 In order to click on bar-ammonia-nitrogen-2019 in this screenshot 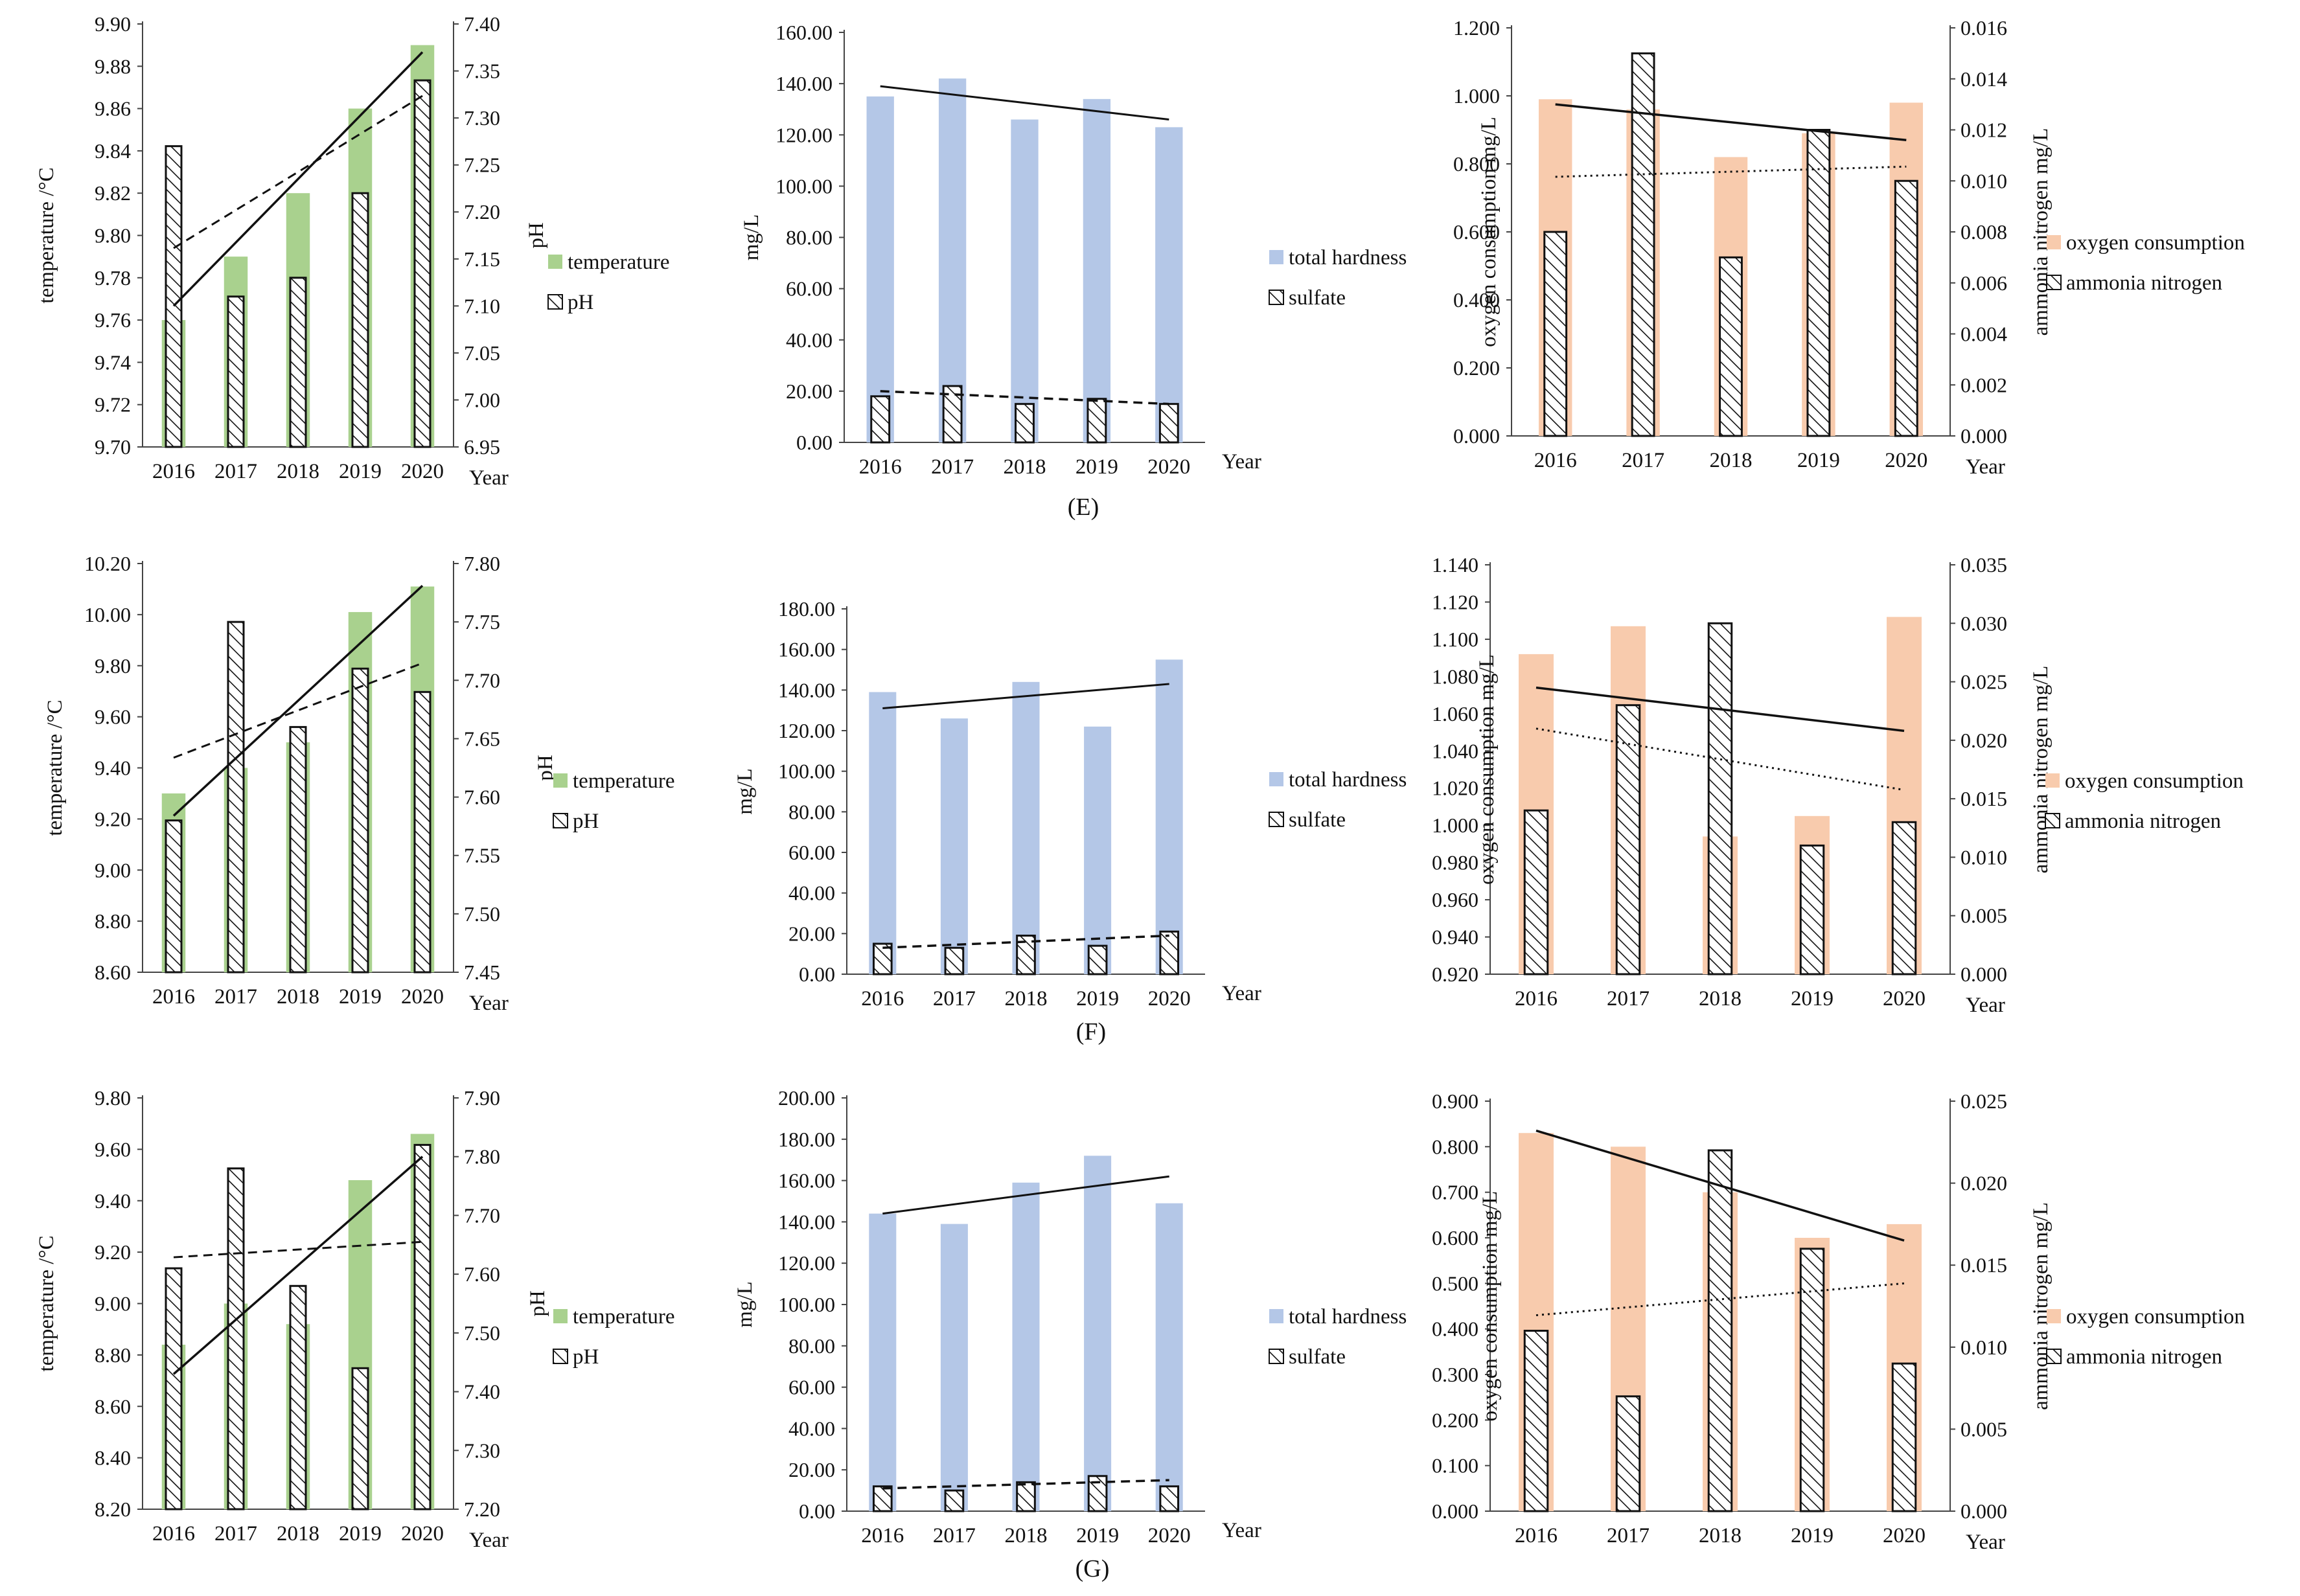, I will do `click(1812, 909)`.